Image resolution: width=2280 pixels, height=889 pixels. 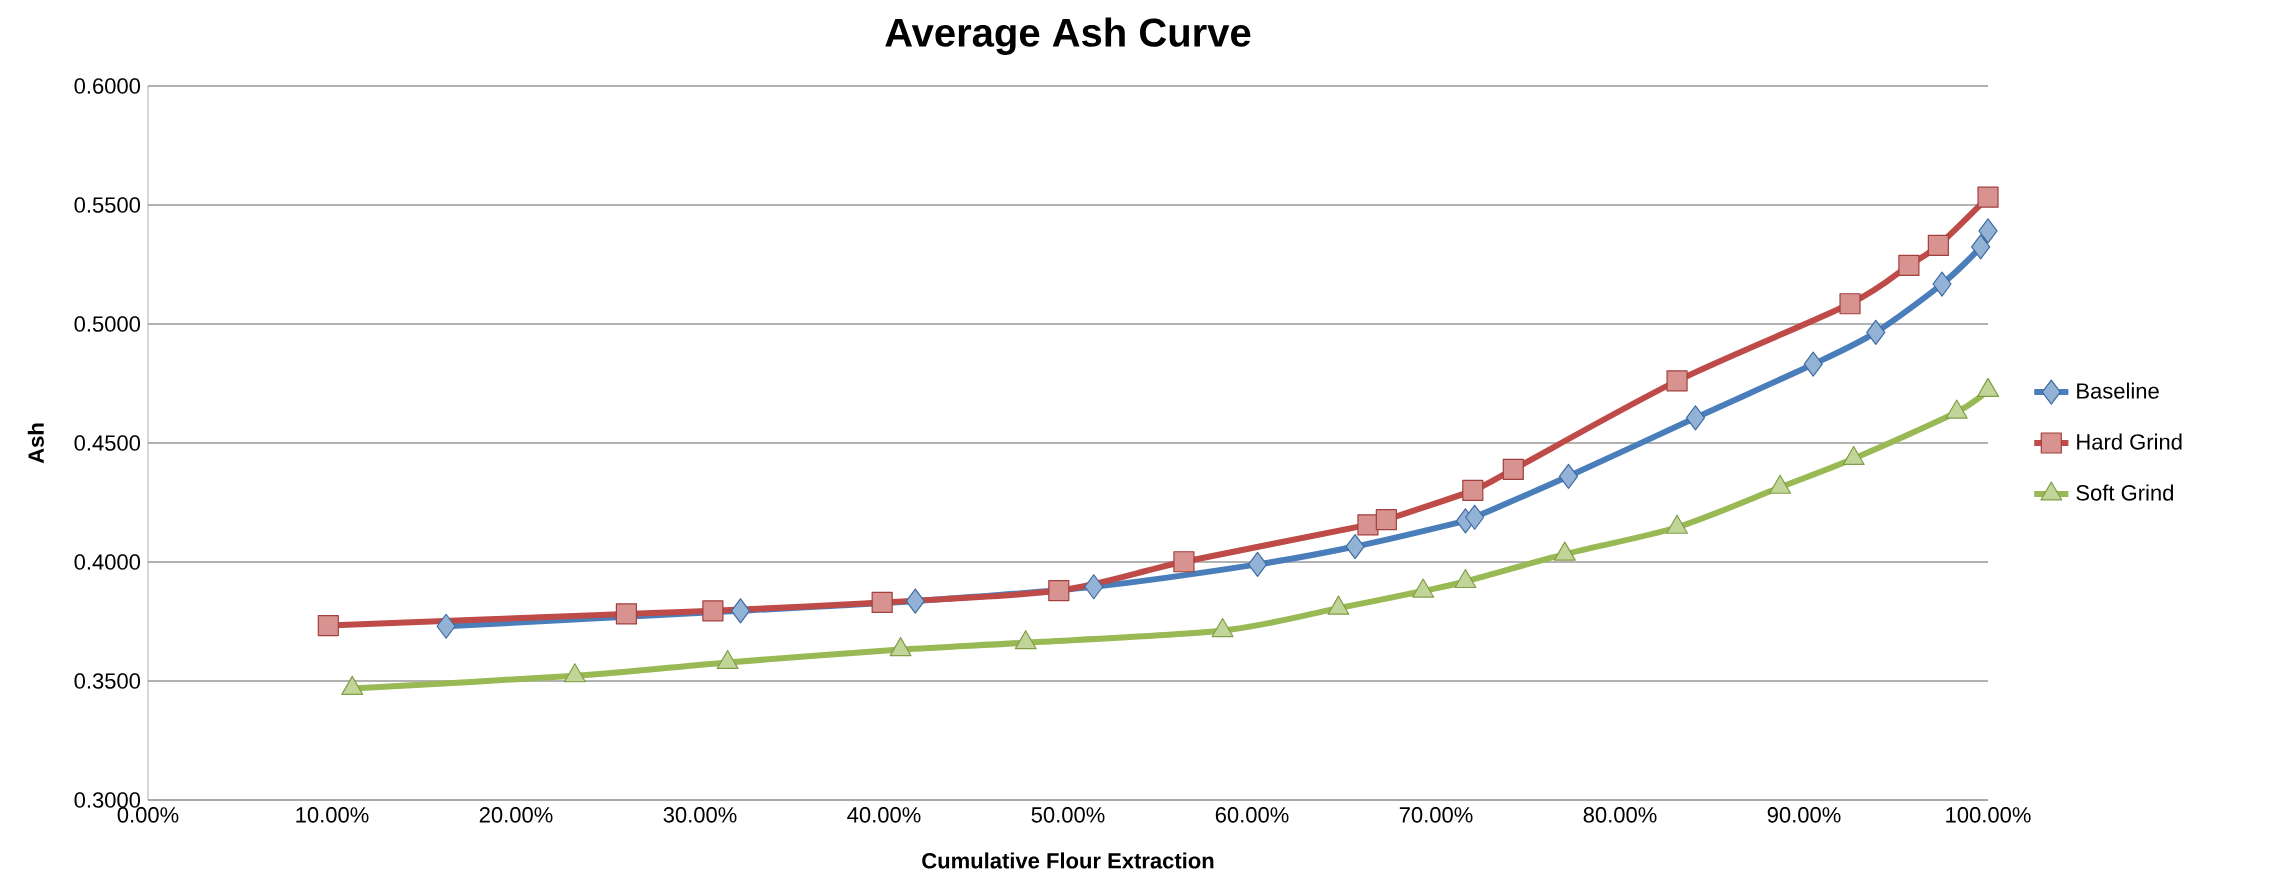 I want to click on x-tick-label: 0.00%, so click(x=148, y=815).